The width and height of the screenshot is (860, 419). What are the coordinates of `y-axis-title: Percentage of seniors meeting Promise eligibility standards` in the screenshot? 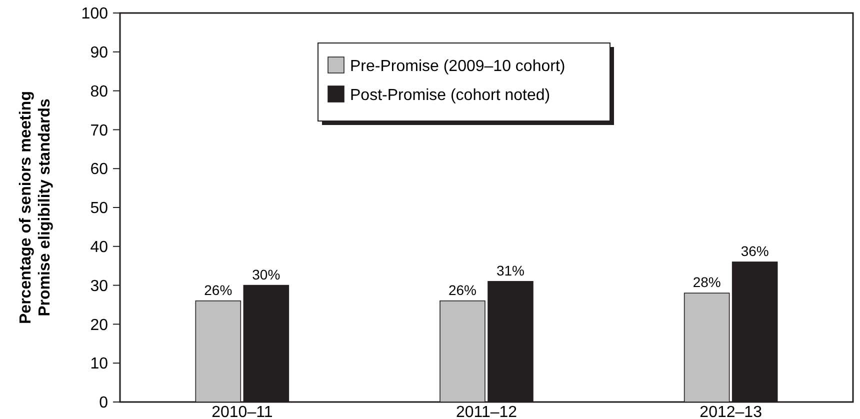 It's located at (35, 207).